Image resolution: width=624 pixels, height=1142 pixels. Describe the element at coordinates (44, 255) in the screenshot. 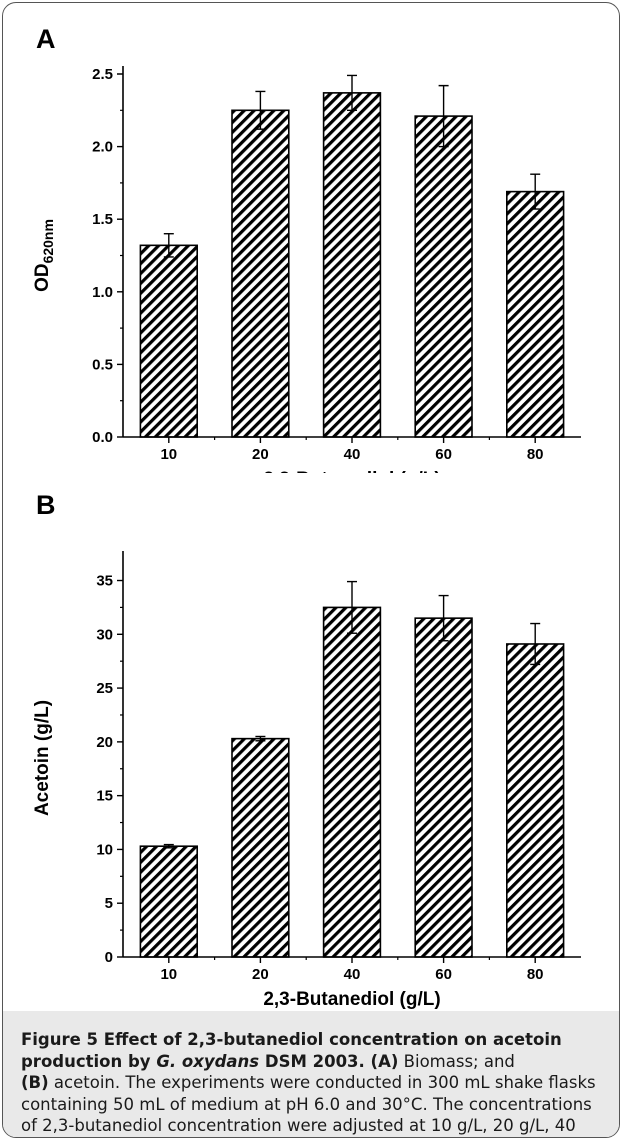

I see `y-axis-label: OD620nm` at that location.